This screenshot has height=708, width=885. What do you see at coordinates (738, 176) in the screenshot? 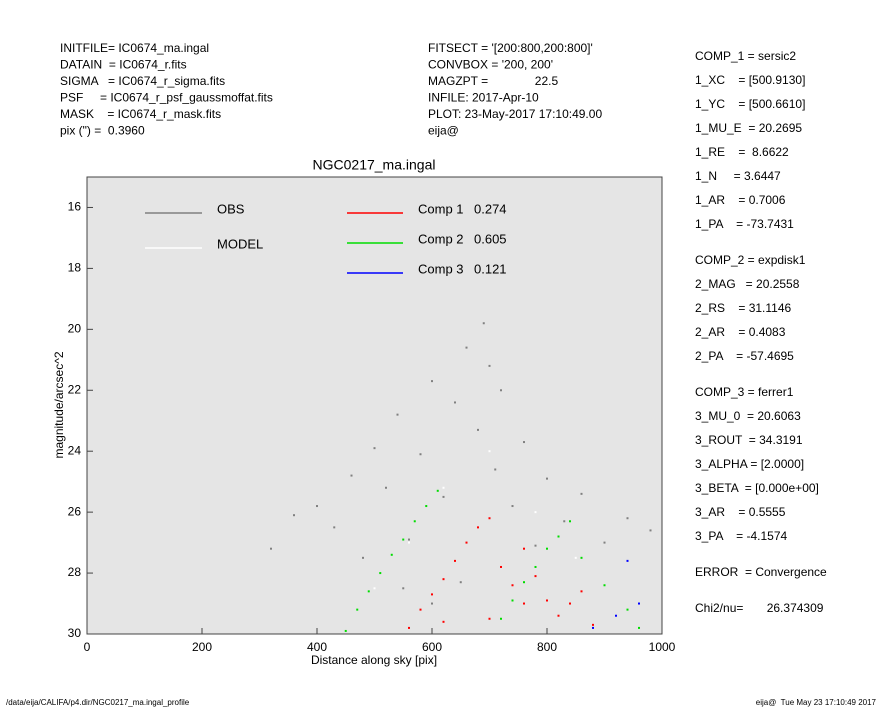
I see `param-line: 1_N = 3.6447` at bounding box center [738, 176].